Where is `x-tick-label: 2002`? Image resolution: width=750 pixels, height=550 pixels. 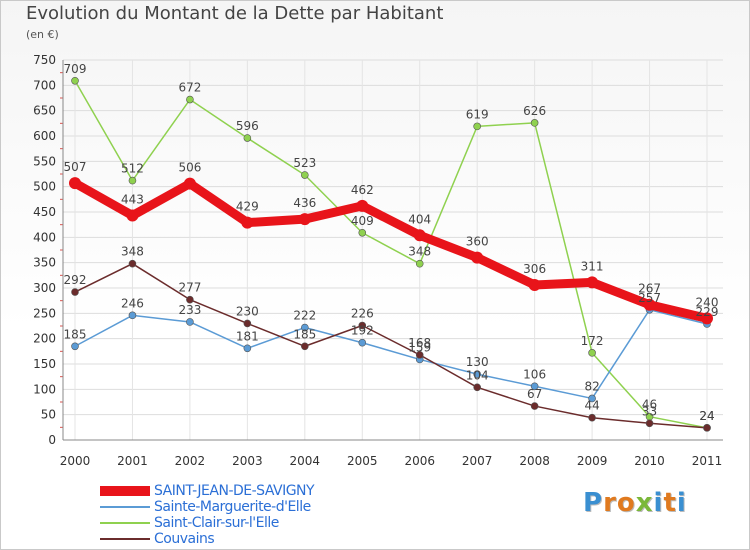
x-tick-label: 2002 is located at coordinates (190, 461).